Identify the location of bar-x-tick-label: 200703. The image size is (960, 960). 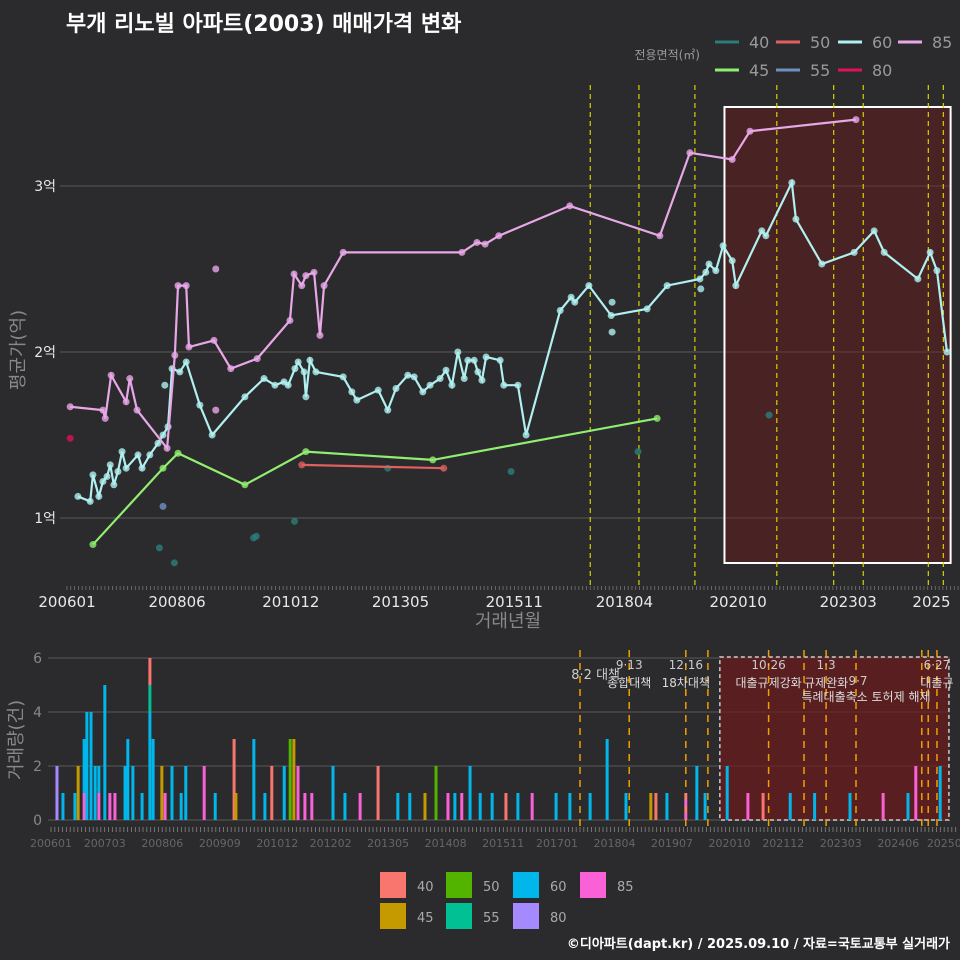
(105, 843).